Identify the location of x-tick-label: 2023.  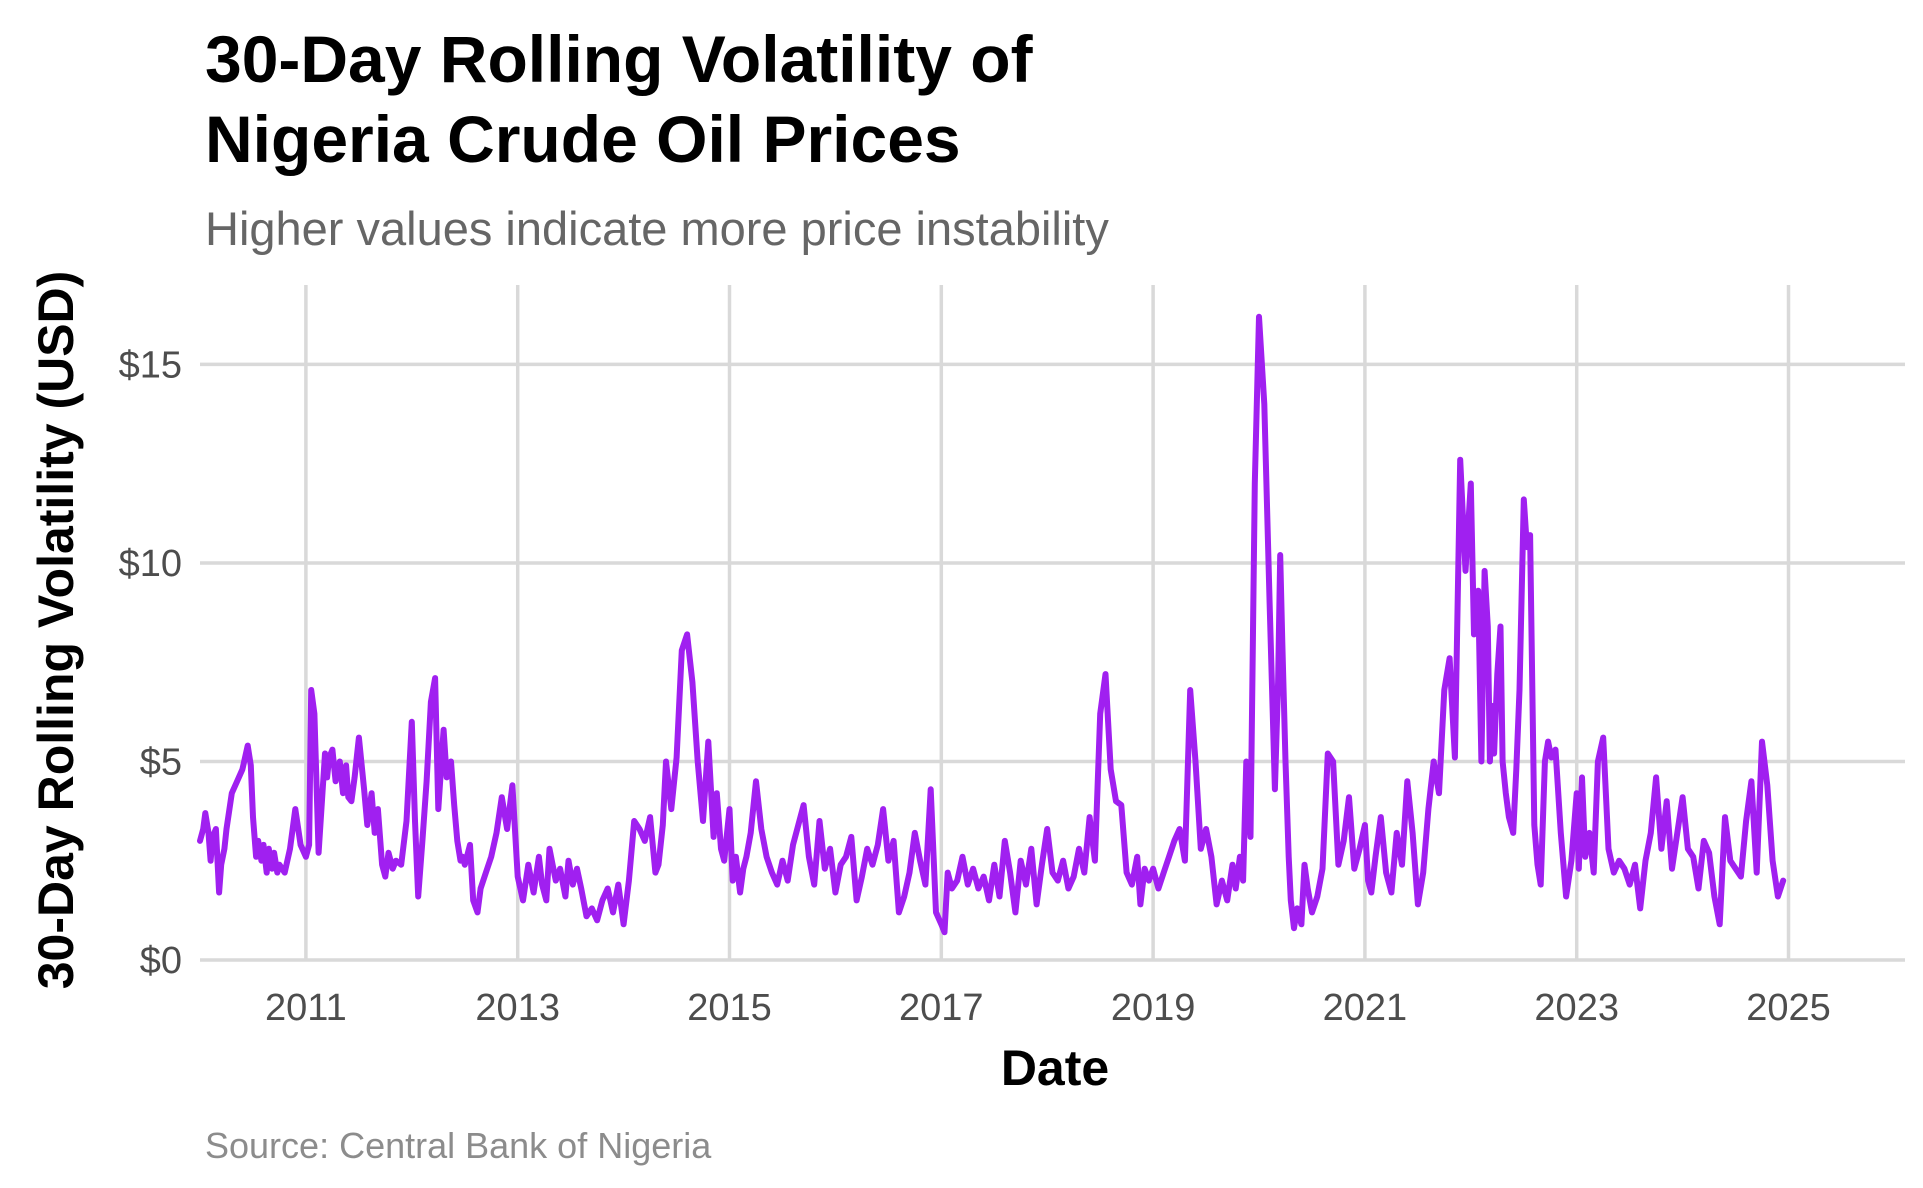
(1576, 1008).